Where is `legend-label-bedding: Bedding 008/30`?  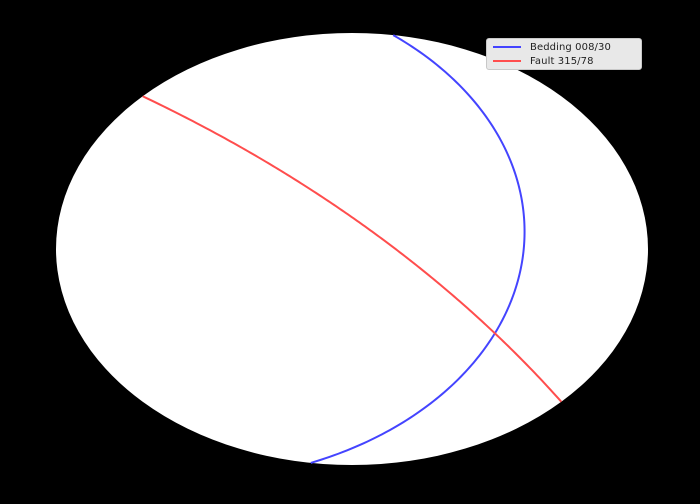 legend-label-bedding: Bedding 008/30 is located at coordinates (570, 47).